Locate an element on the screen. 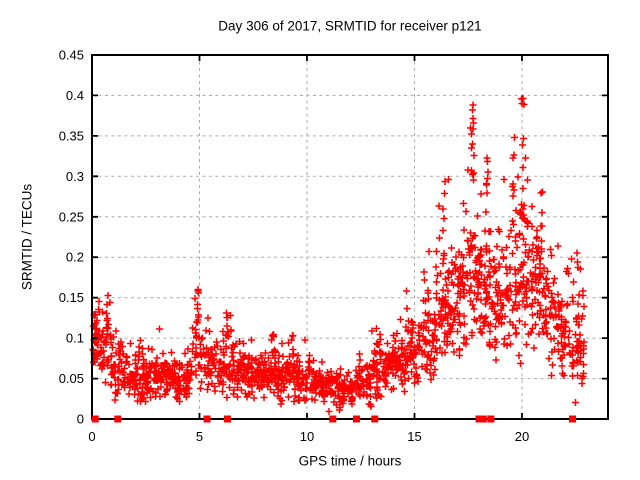 Image resolution: width=640 pixels, height=480 pixels. y-tick-label: 0.25 is located at coordinates (71, 216).